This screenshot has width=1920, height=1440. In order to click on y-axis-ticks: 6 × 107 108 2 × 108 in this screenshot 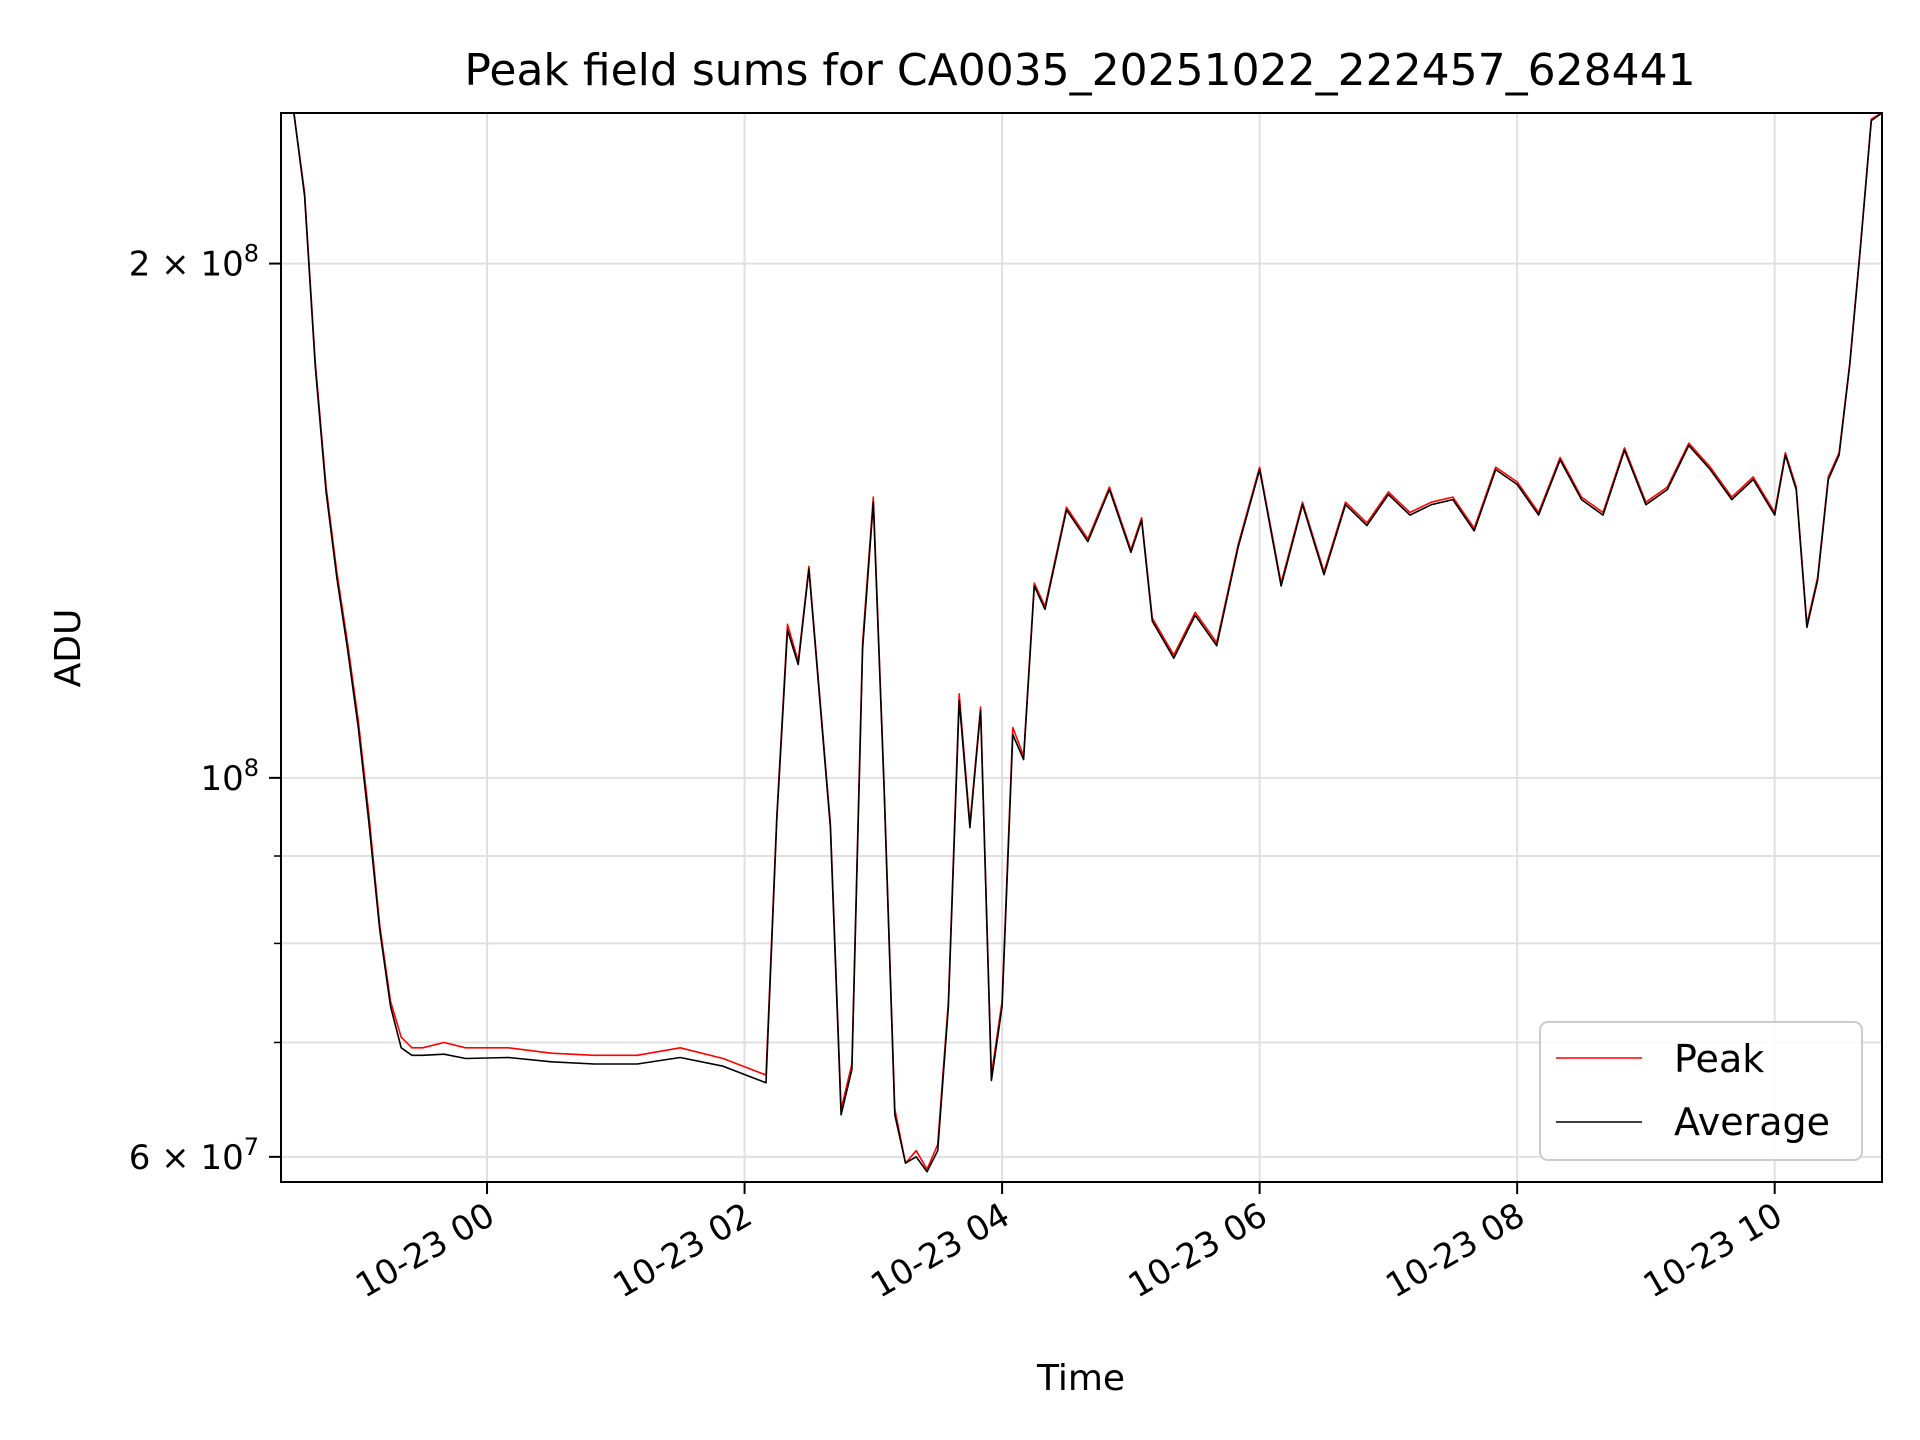, I will do `click(205, 709)`.